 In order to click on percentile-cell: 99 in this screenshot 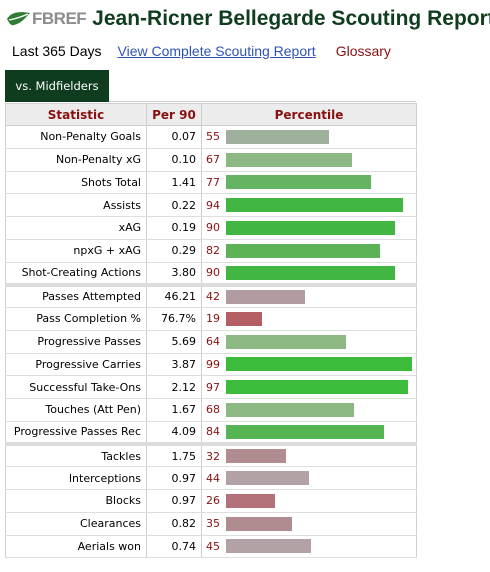, I will do `click(309, 365)`.